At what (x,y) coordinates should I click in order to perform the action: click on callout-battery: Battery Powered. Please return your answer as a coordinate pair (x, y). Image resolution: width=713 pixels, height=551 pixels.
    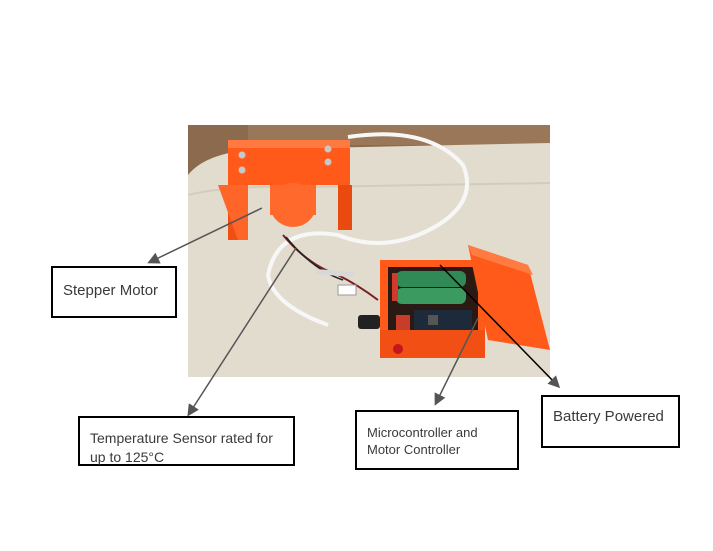
    Looking at the image, I should click on (610, 421).